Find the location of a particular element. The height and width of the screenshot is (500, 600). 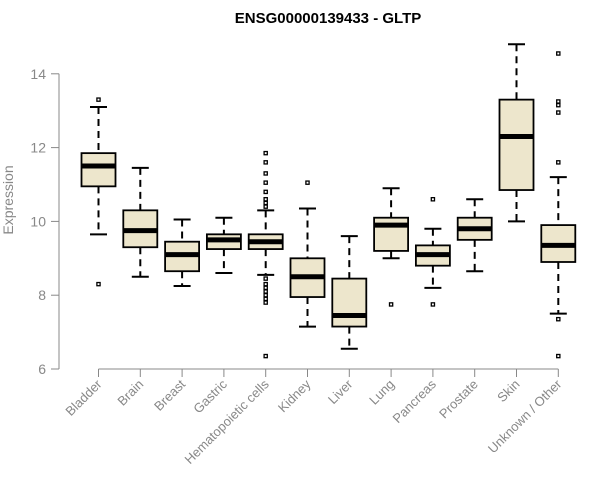

x-tick-label: Breast is located at coordinates (169, 394).